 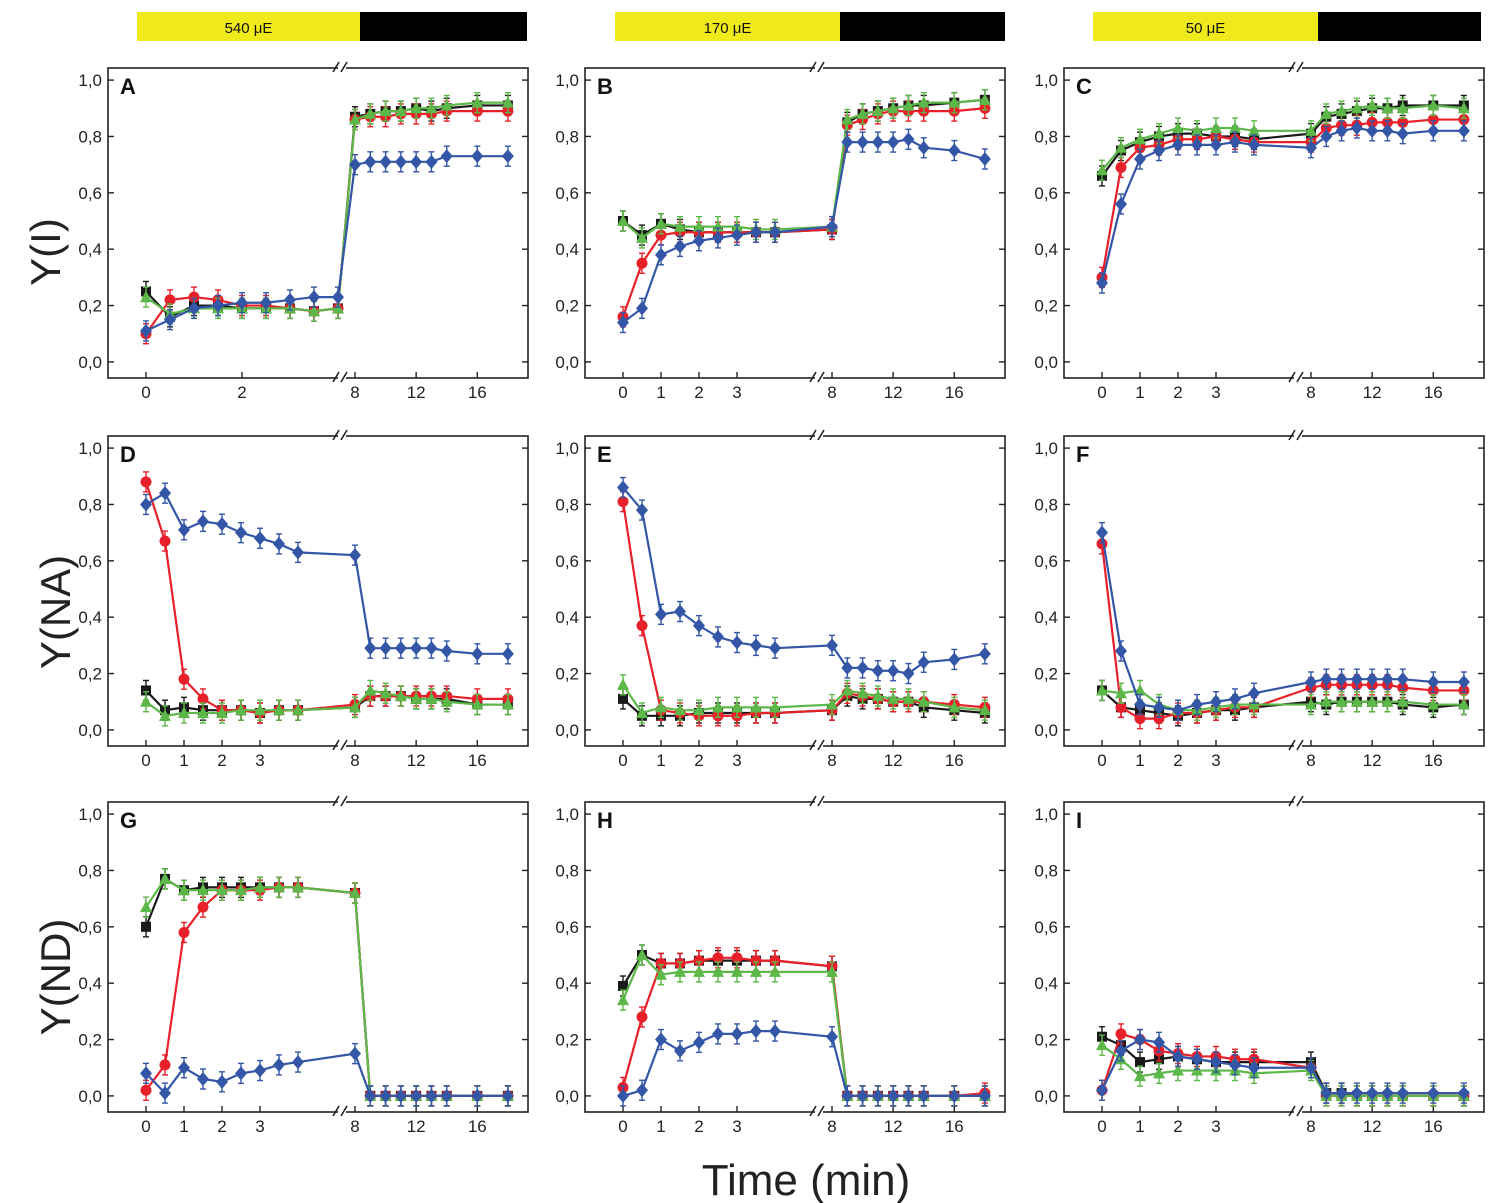 I want to click on axis-break-mark-I, so click(x=1300, y=801).